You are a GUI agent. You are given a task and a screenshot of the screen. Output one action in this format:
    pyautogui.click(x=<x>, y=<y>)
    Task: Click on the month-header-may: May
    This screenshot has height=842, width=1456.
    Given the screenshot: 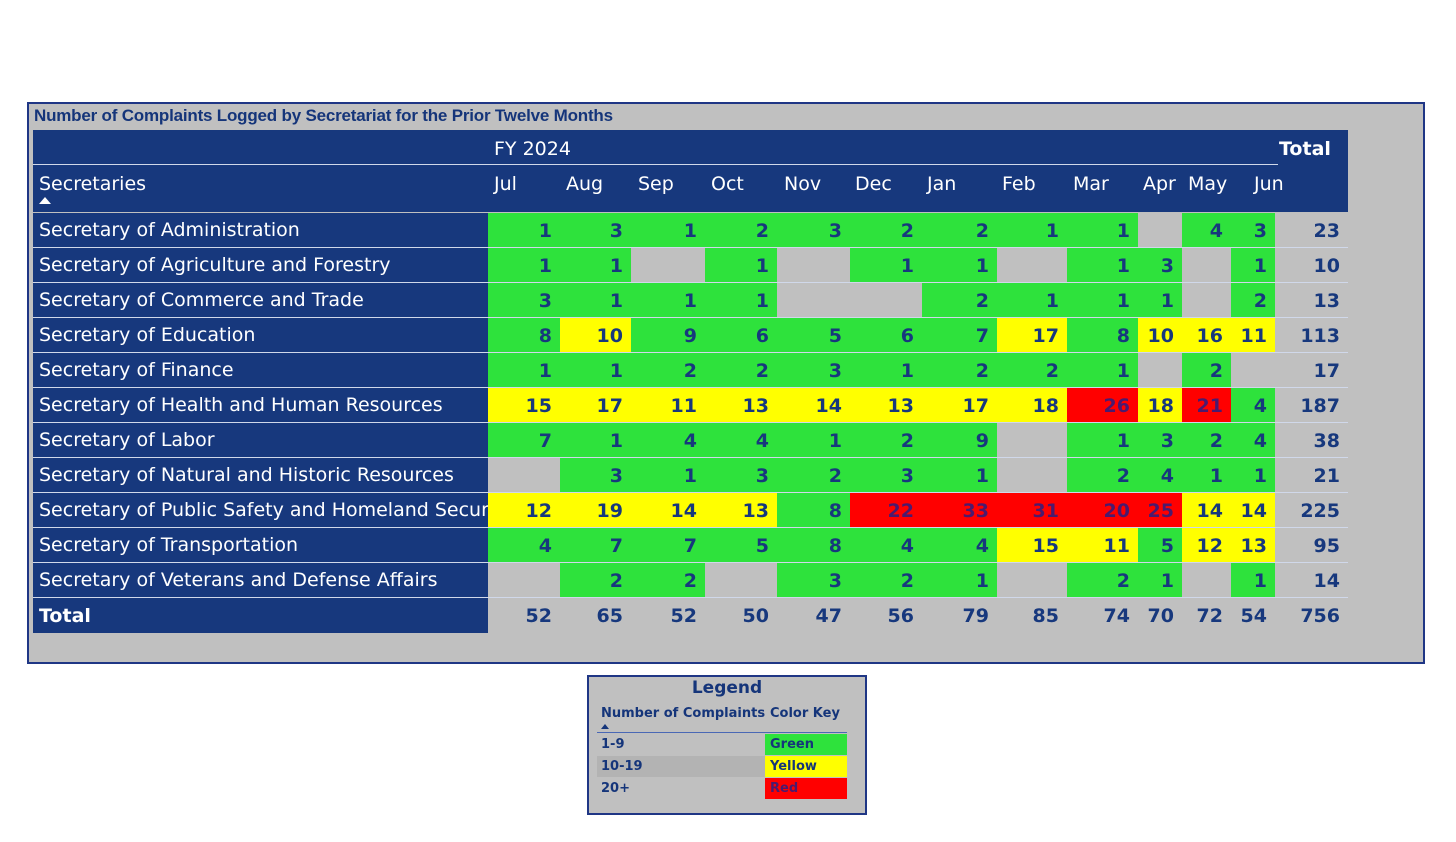 What is the action you would take?
    pyautogui.click(x=1208, y=184)
    